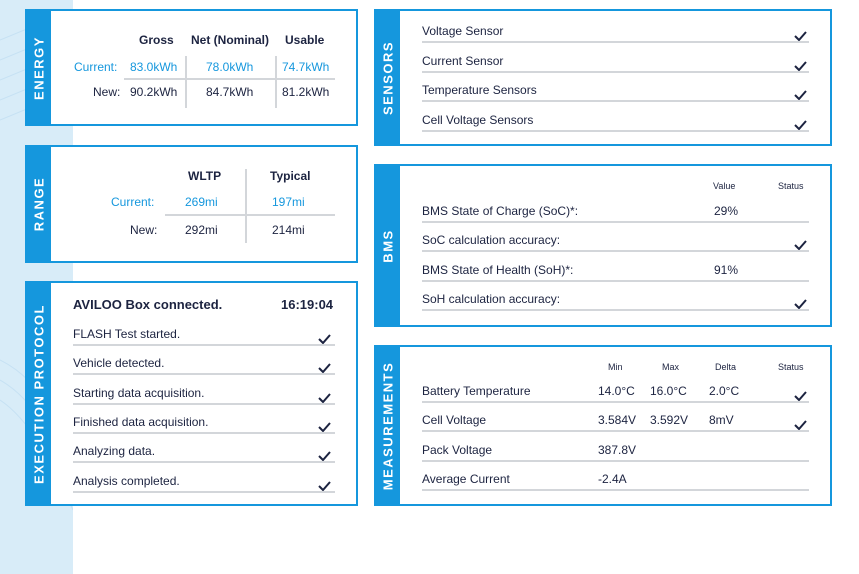  Describe the element at coordinates (141, 421) in the screenshot. I see `execution-step-label: Finished data acquisition.` at that location.